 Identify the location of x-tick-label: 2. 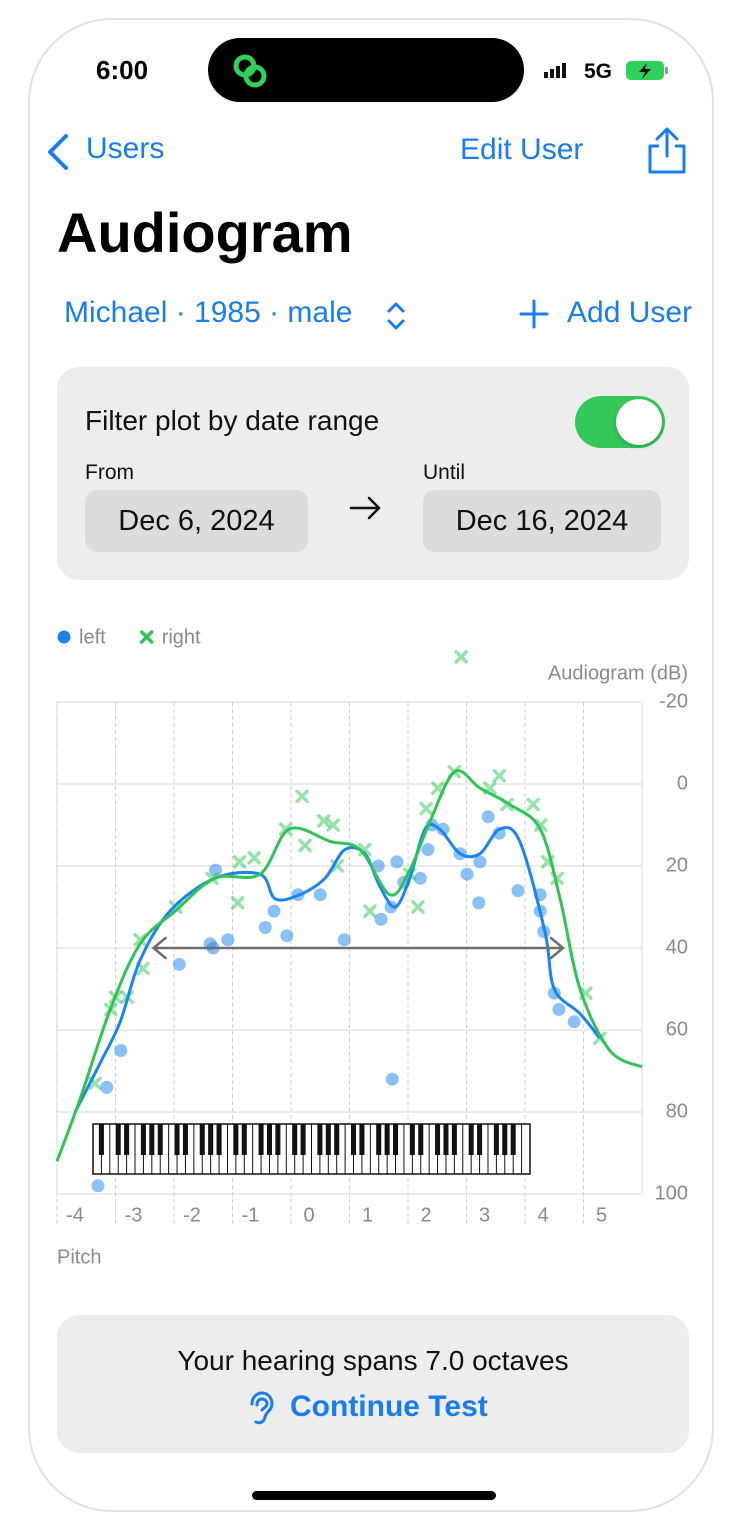
(425, 1215).